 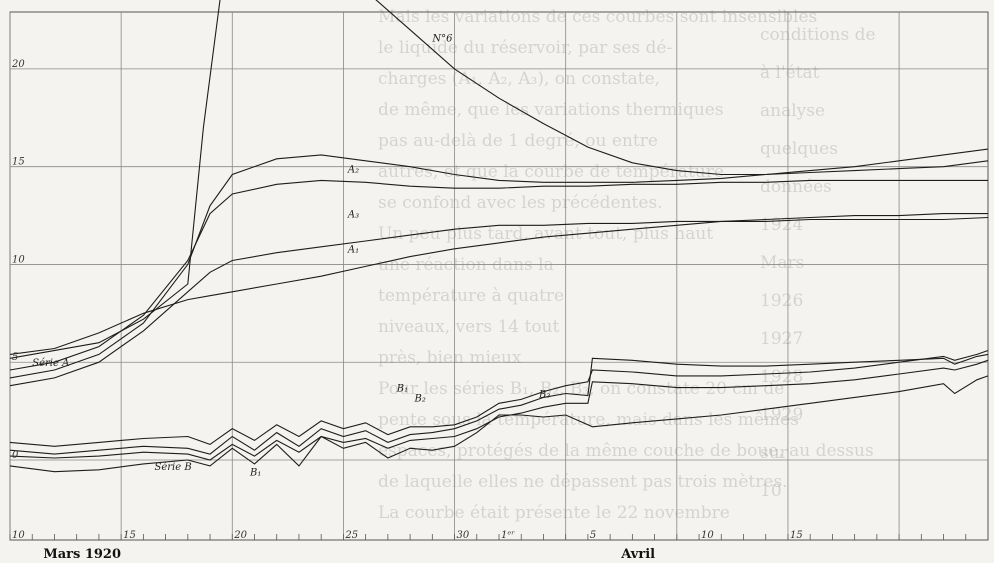 What do you see at coordinates (468, 327) in the screenshot?
I see `background-text-line: niveaux, vers 14 tout` at bounding box center [468, 327].